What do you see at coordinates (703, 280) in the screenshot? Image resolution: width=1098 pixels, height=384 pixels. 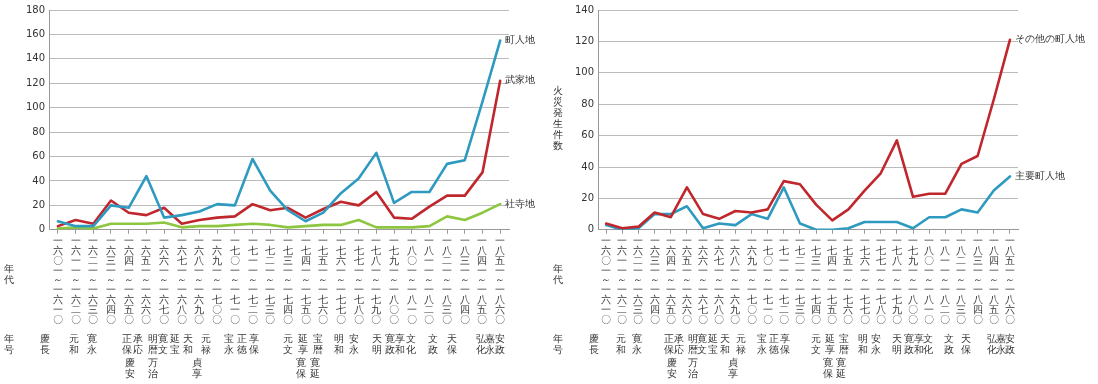 I see `category-label: 一六六一～一六七〇` at bounding box center [703, 280].